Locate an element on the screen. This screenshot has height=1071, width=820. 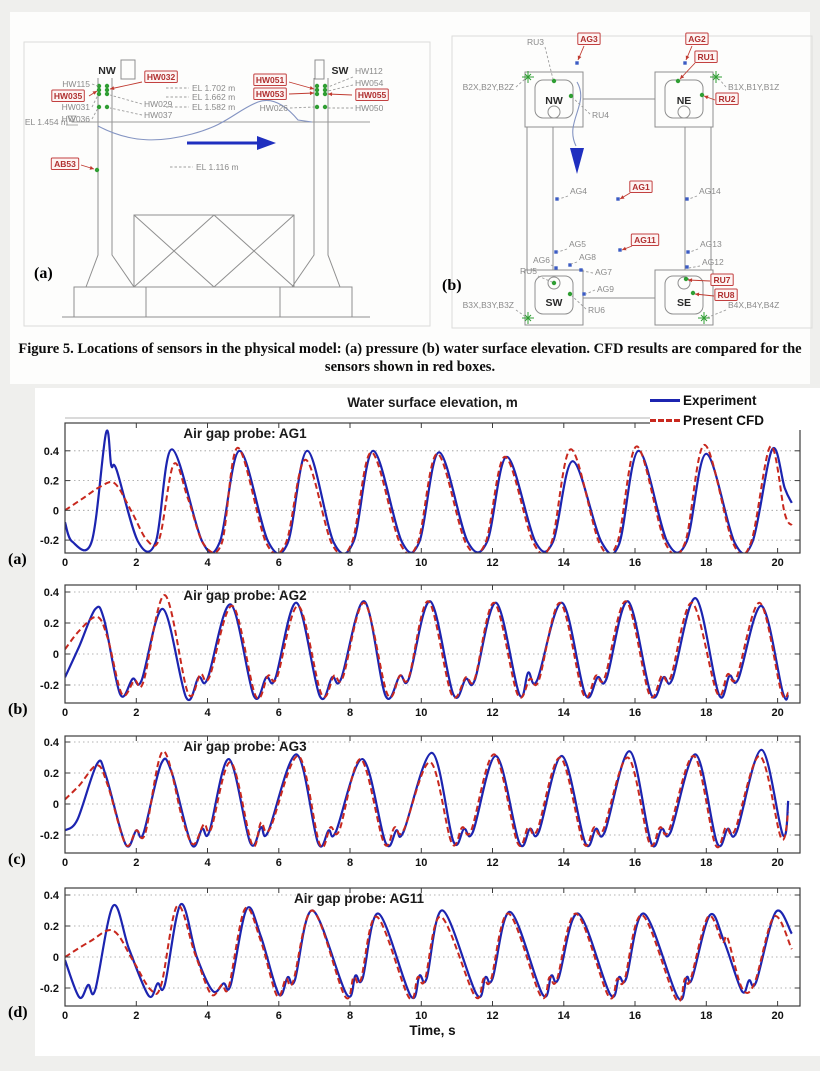
sensor-label: AG3 is located at coordinates (589, 39).